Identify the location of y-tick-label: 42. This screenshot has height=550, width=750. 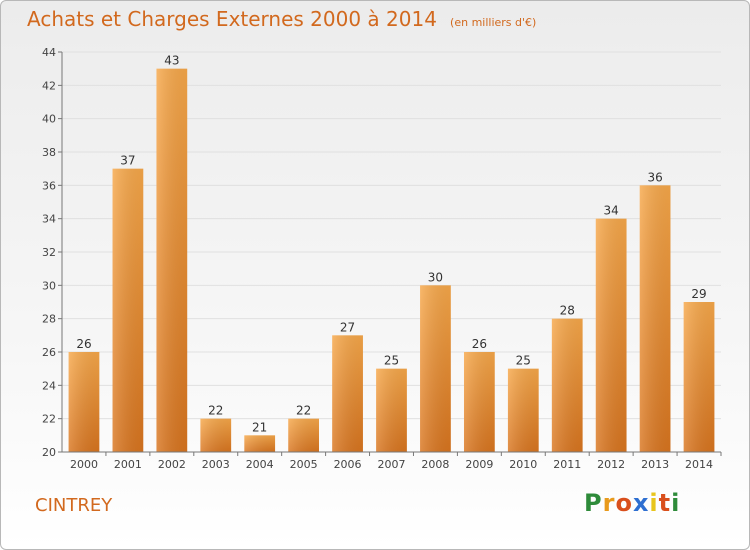
(49, 85).